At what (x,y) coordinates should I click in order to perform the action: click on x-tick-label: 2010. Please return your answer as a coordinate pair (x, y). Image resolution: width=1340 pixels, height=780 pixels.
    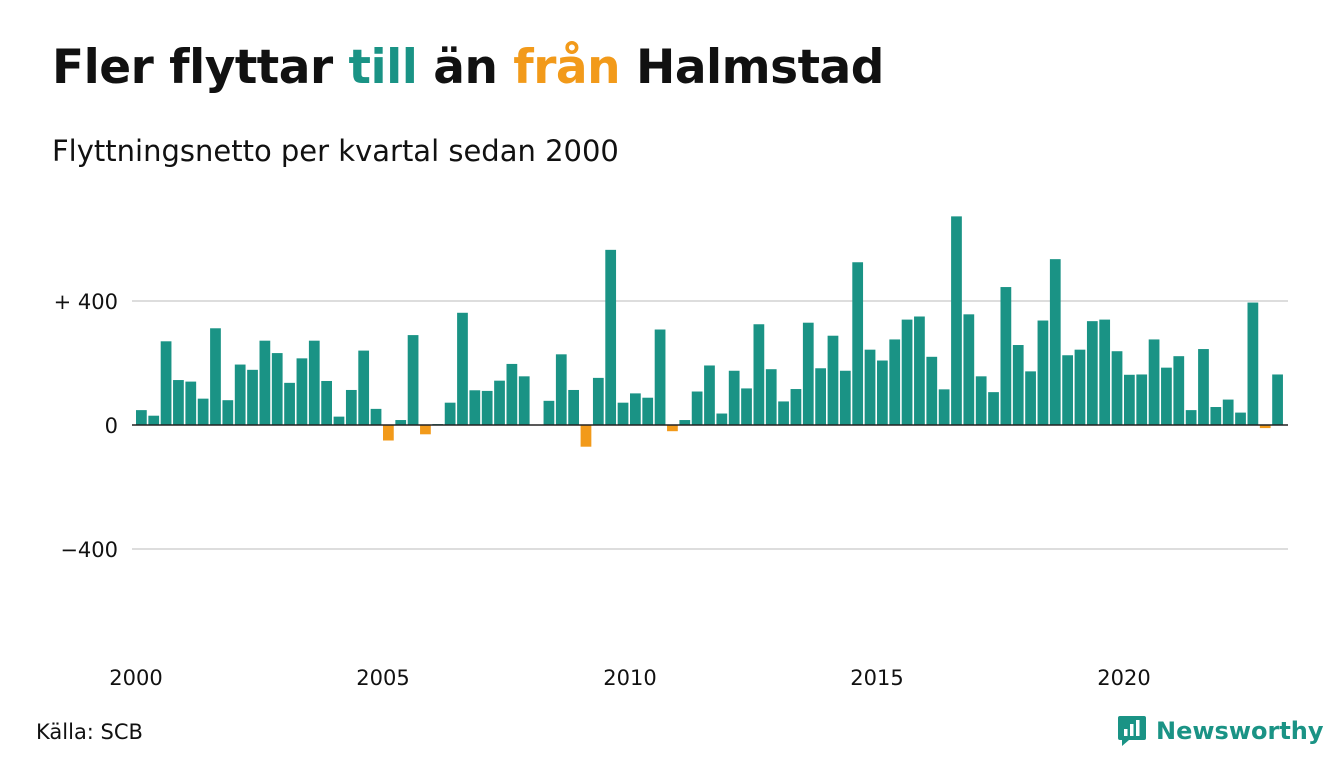
    Looking at the image, I should click on (629, 678).